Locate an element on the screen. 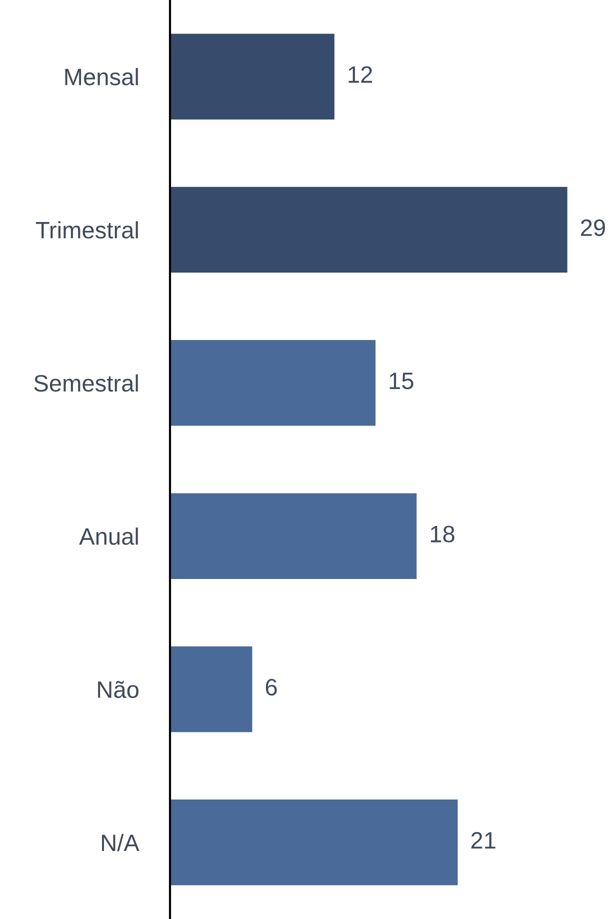  data-label: 21 is located at coordinates (483, 840).